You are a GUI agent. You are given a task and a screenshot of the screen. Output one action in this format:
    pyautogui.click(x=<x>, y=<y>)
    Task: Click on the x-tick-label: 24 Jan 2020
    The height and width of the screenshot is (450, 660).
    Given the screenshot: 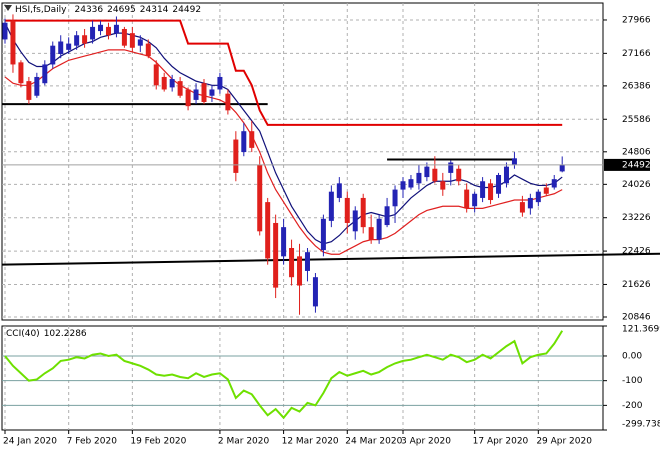 What is the action you would take?
    pyautogui.click(x=30, y=442)
    